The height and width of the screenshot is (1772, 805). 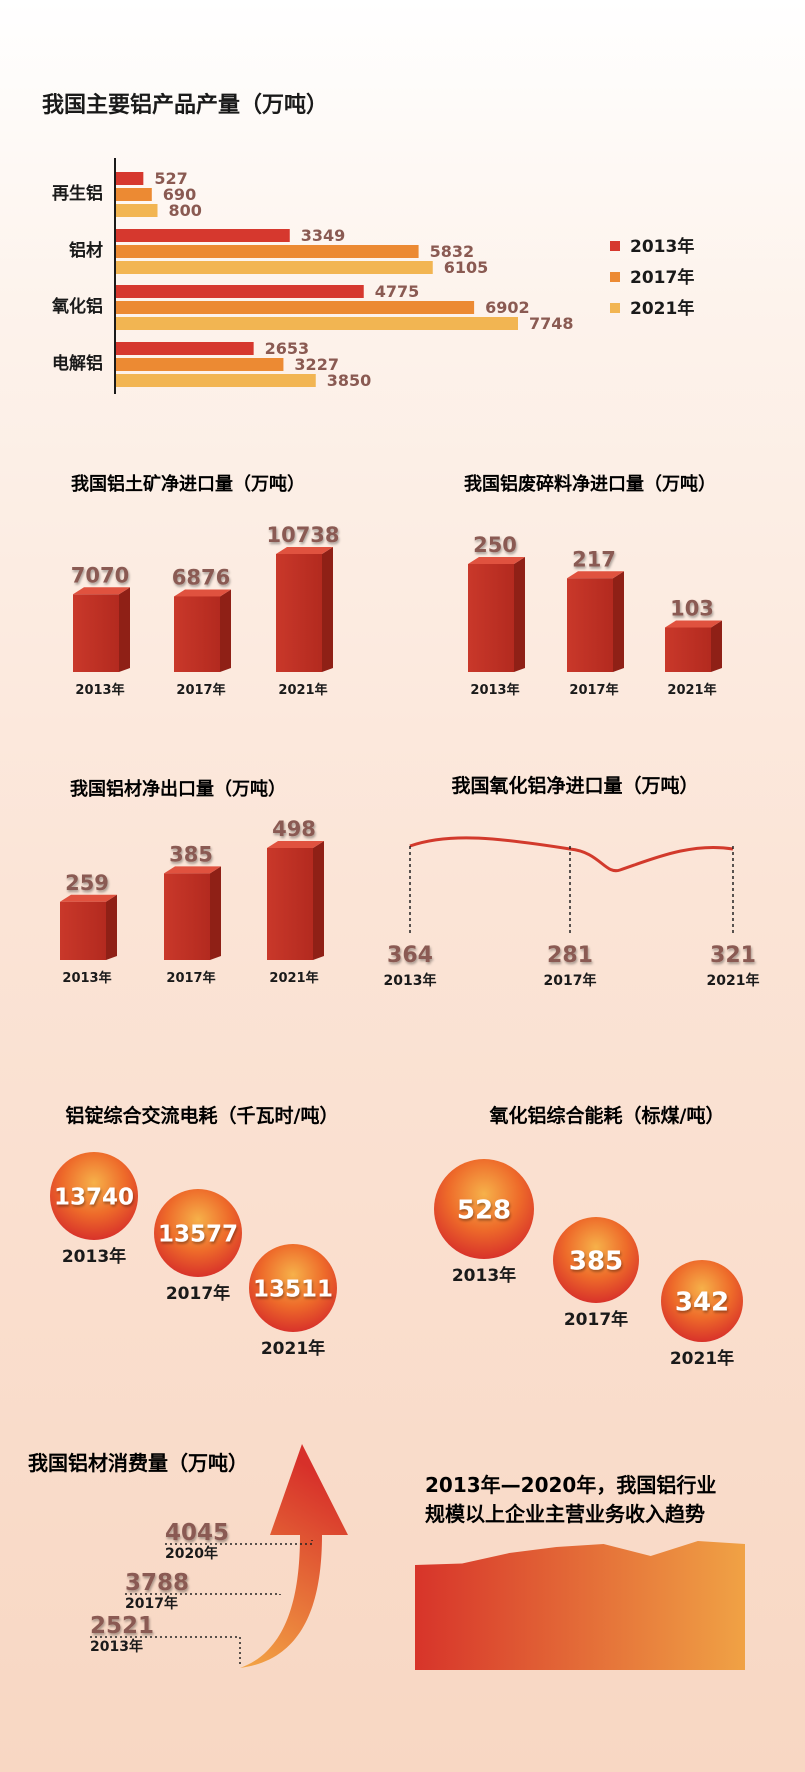 What do you see at coordinates (607, 1115) in the screenshot?
I see `chart-title: 氧化铝综合能耗（标煤/吨）` at bounding box center [607, 1115].